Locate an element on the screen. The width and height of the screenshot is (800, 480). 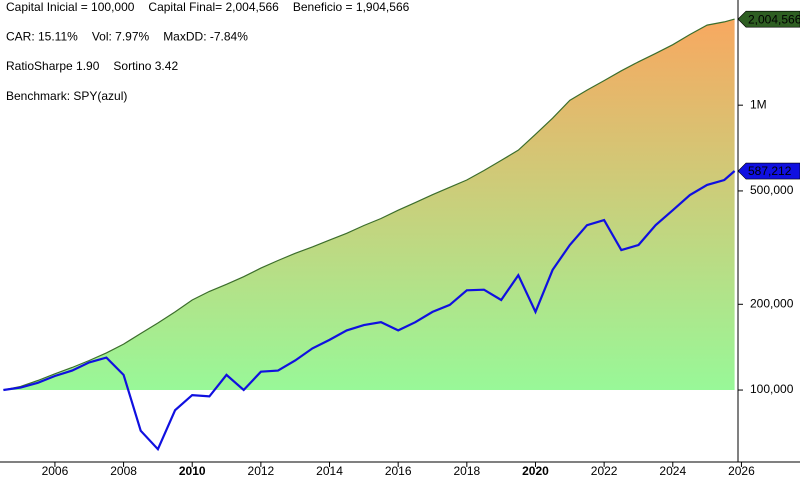
benchmark-note: Benchmark: SPY(azul) is located at coordinates (66, 96).